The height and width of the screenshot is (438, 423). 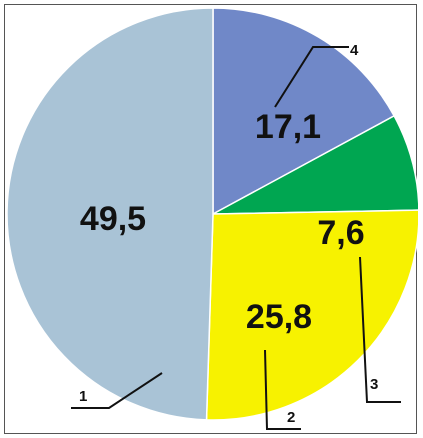 I want to click on slice-value-label-2: 25,8, so click(x=279, y=317).